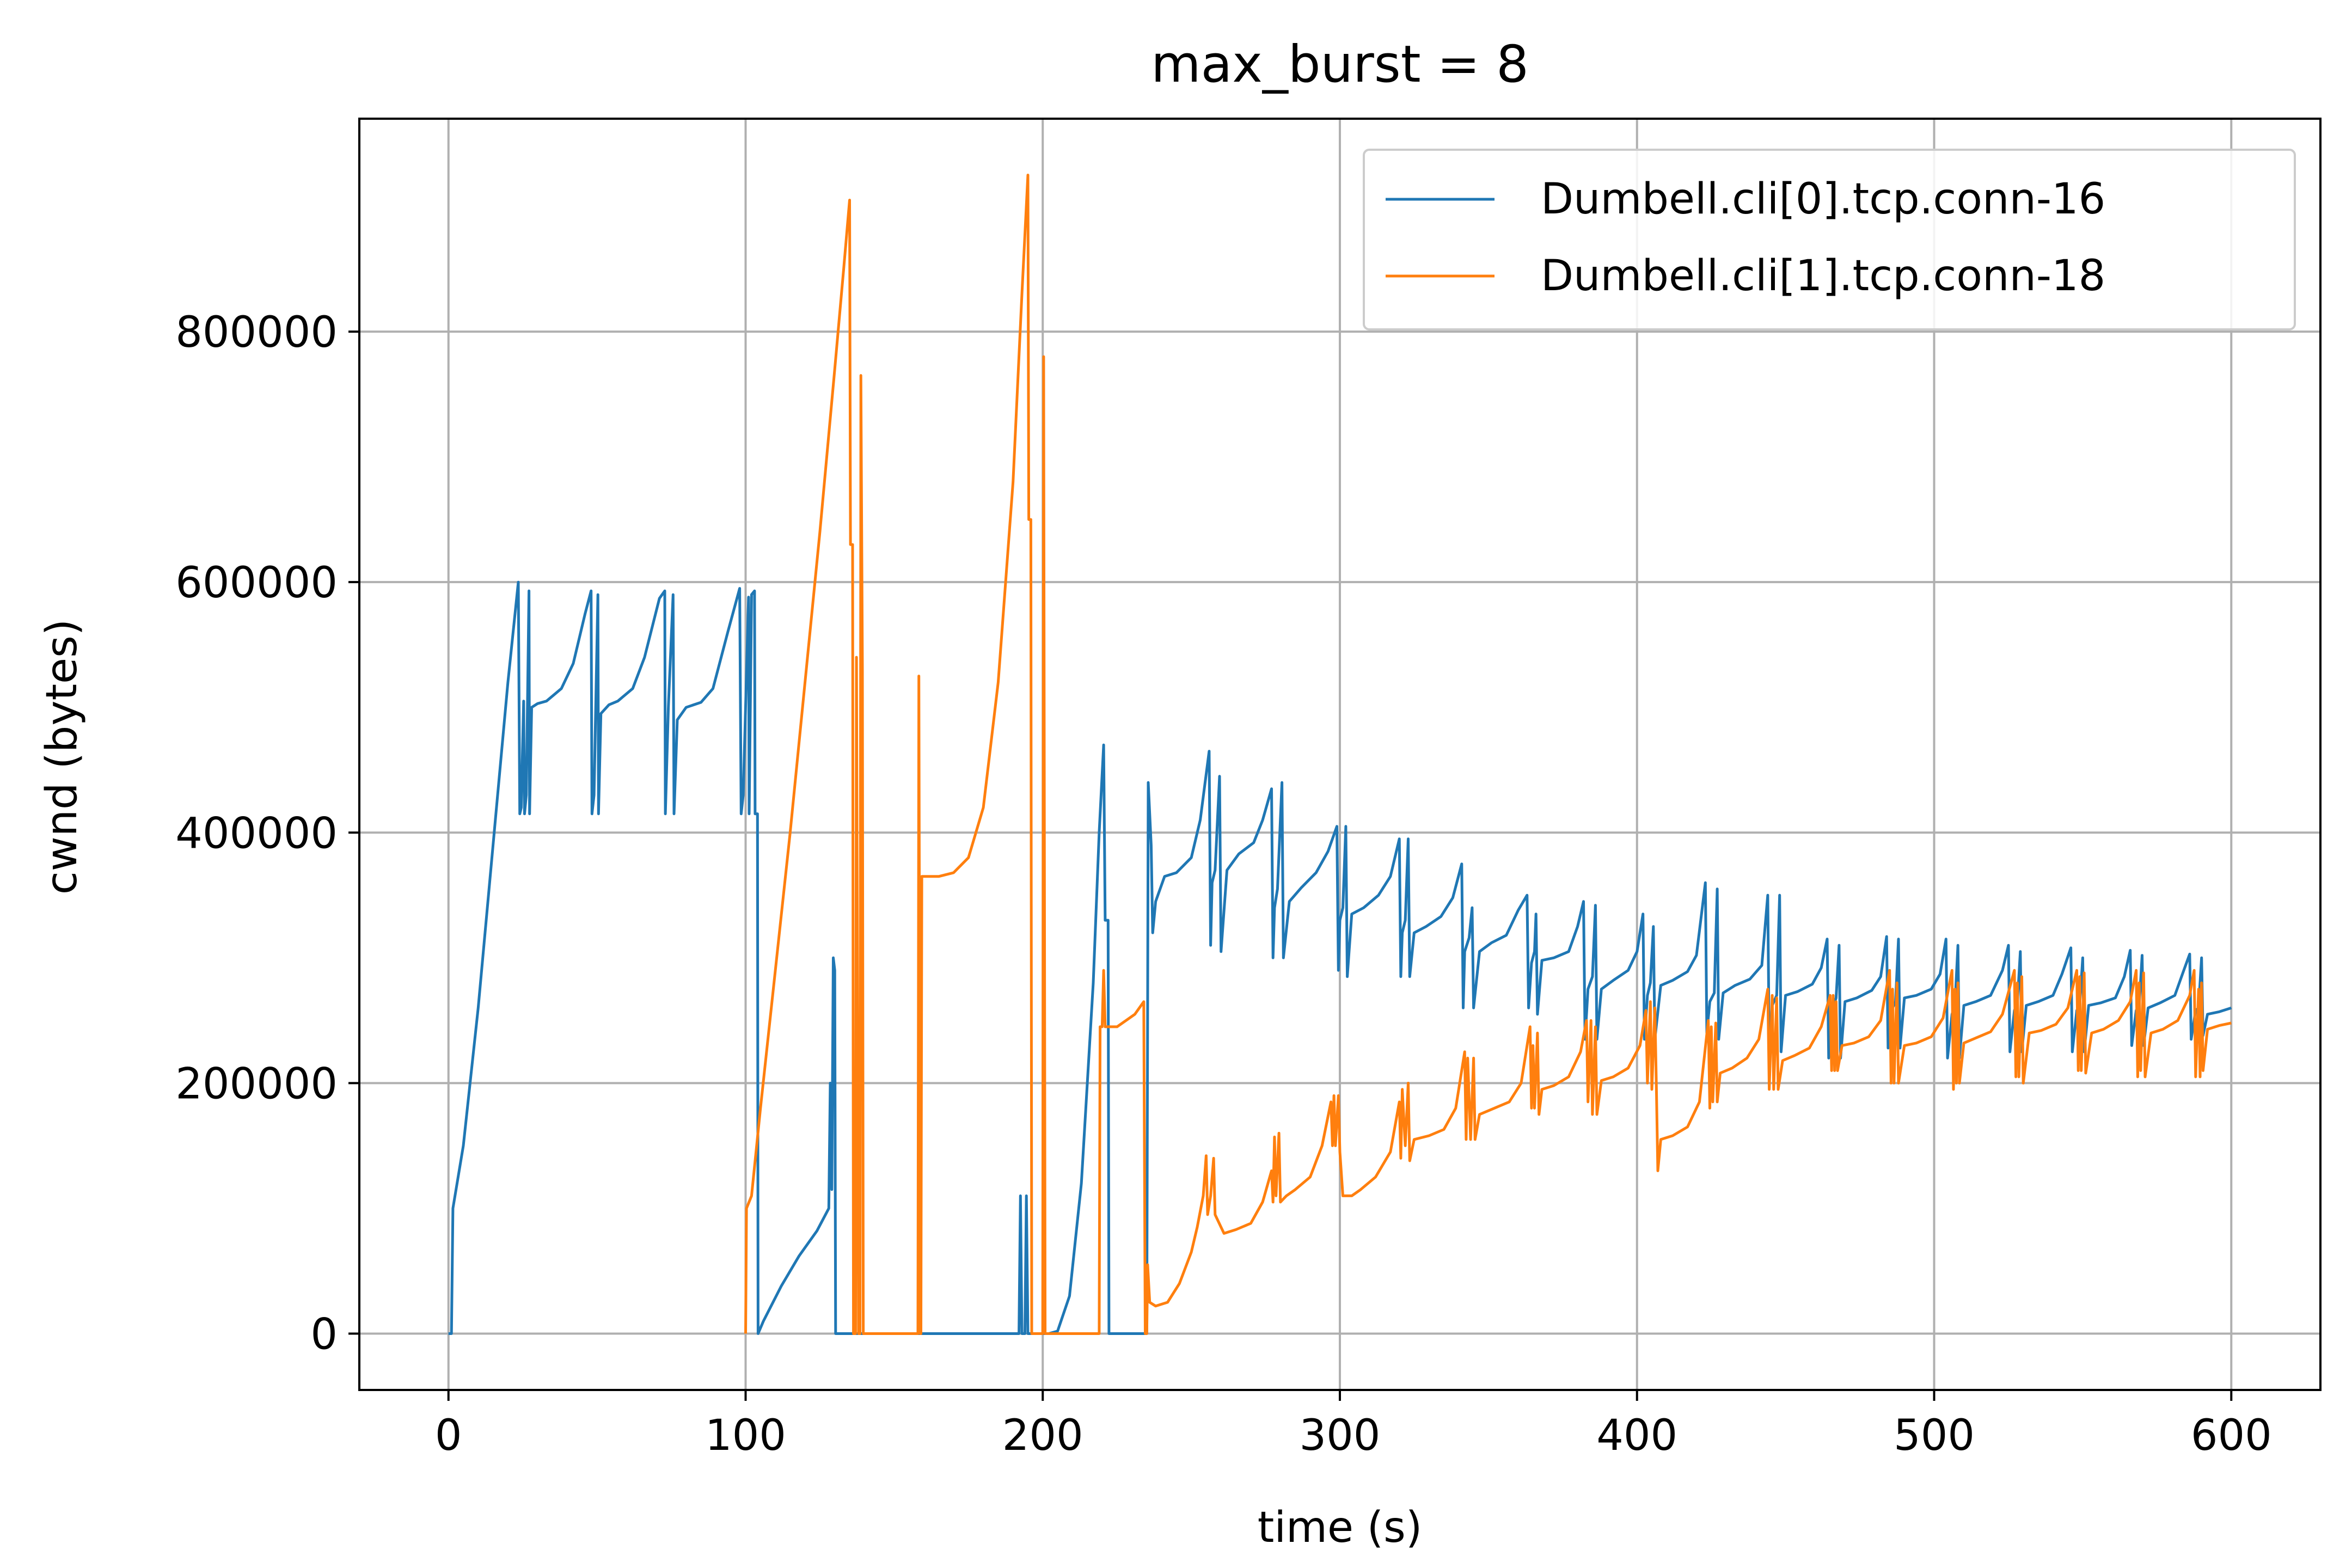 This screenshot has height=1568, width=2352. I want to click on x-axis-label: time (s), so click(1340, 1527).